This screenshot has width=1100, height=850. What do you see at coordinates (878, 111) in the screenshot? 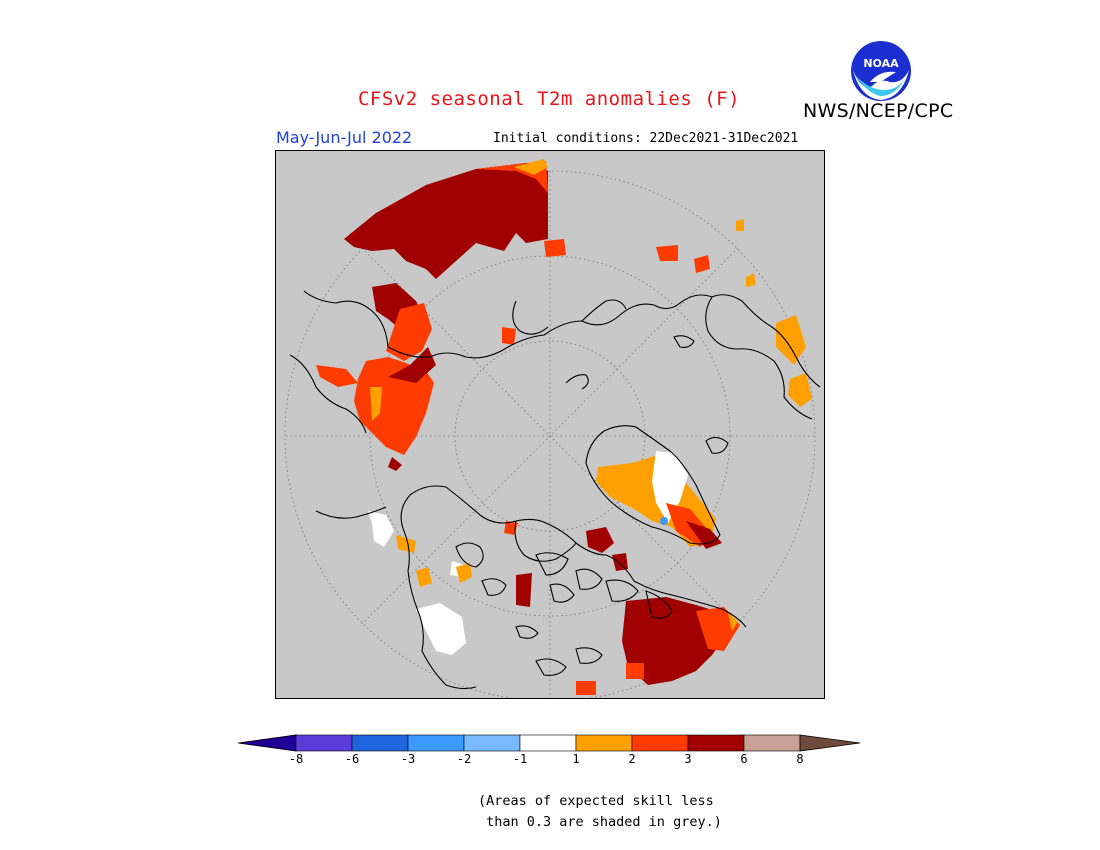
I see `agency-label: NWS/NCEP/CPC` at bounding box center [878, 111].